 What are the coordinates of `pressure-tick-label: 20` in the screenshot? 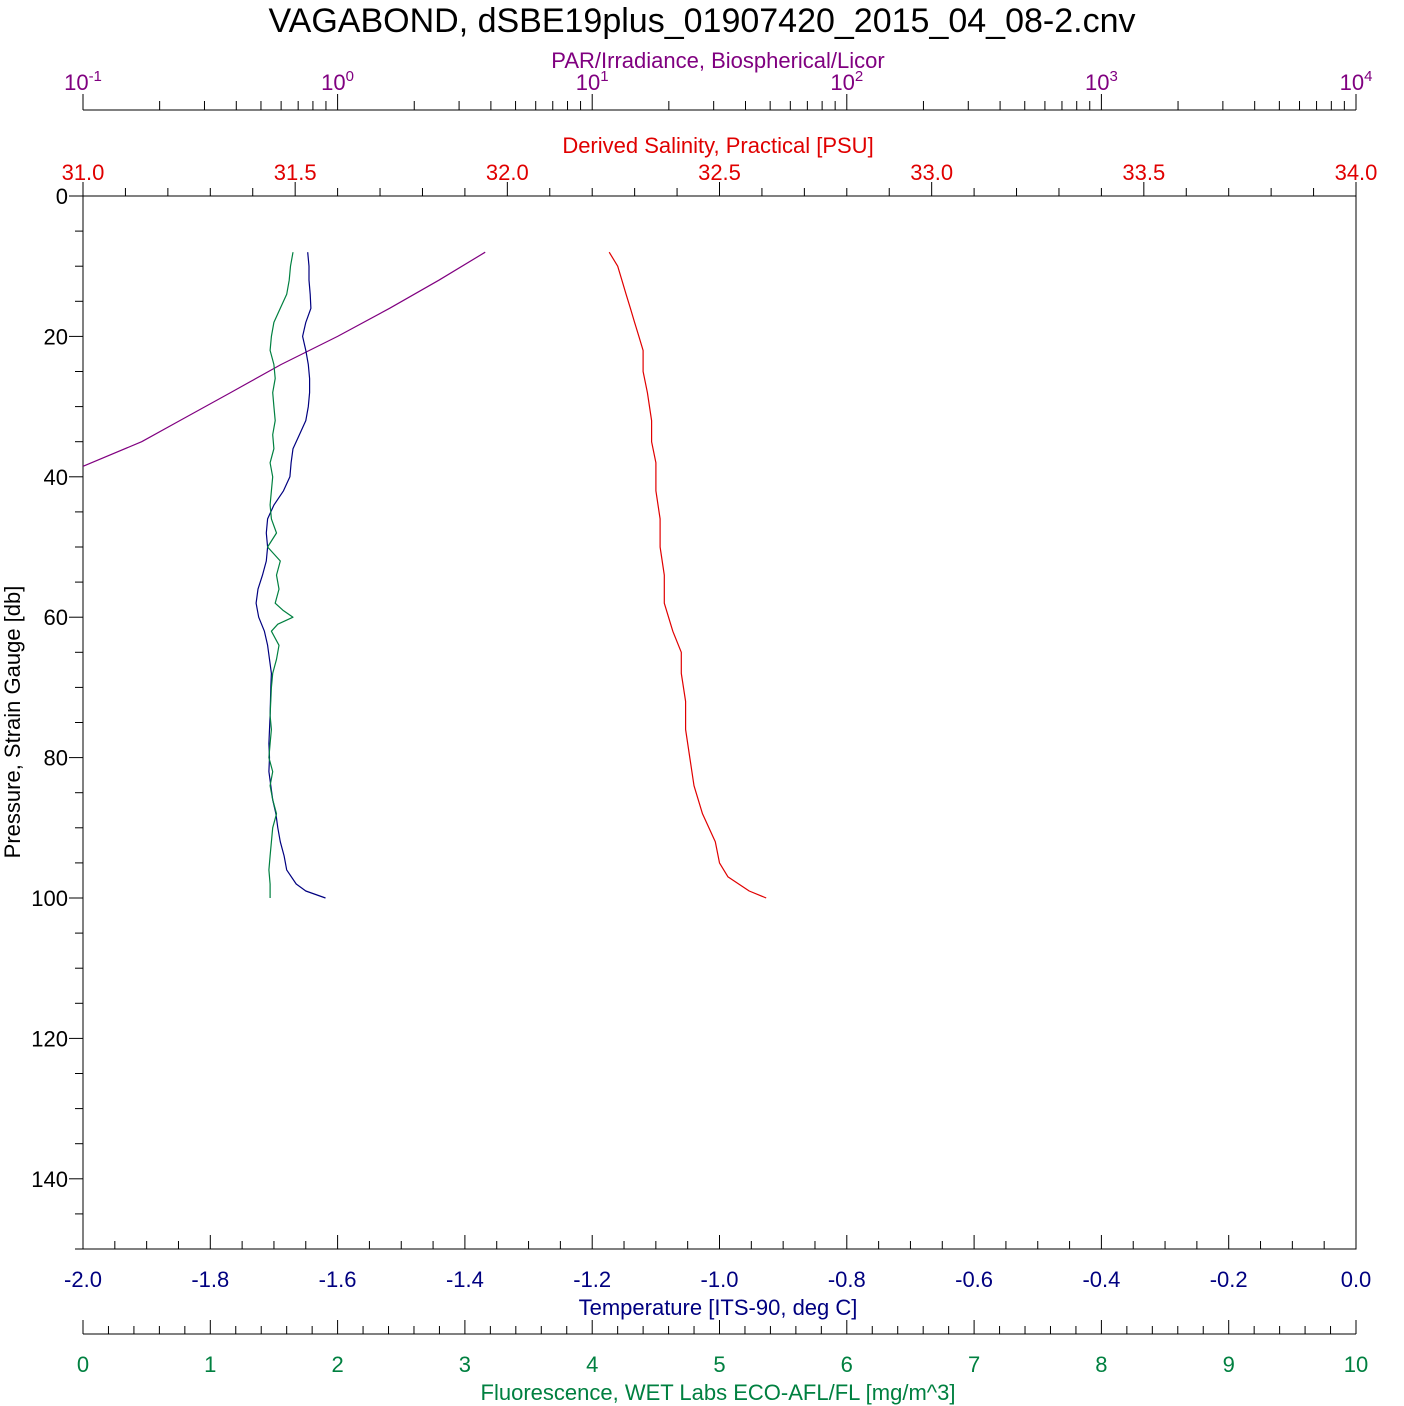 It's located at (56, 336).